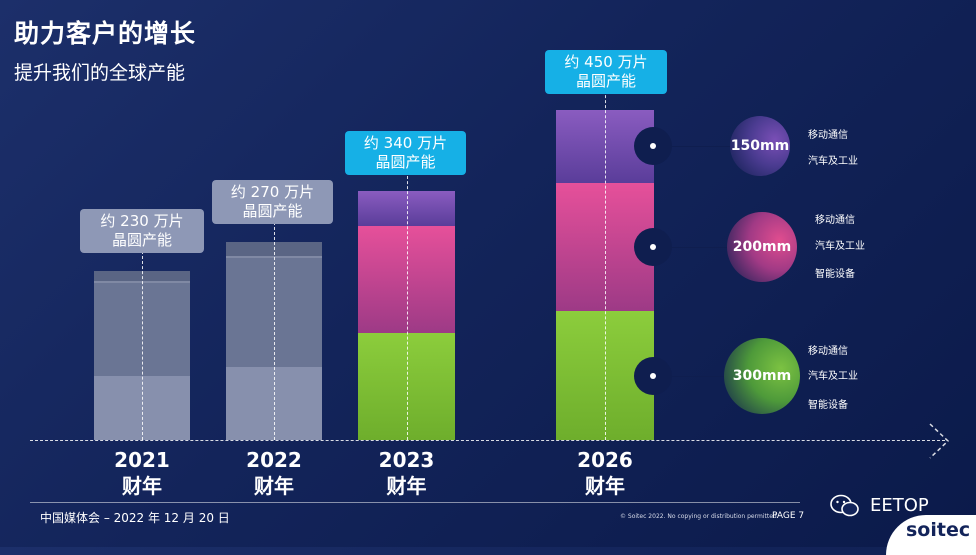 This screenshot has height=555, width=976. What do you see at coordinates (653, 375) in the screenshot?
I see `series-marker-300mm` at bounding box center [653, 375].